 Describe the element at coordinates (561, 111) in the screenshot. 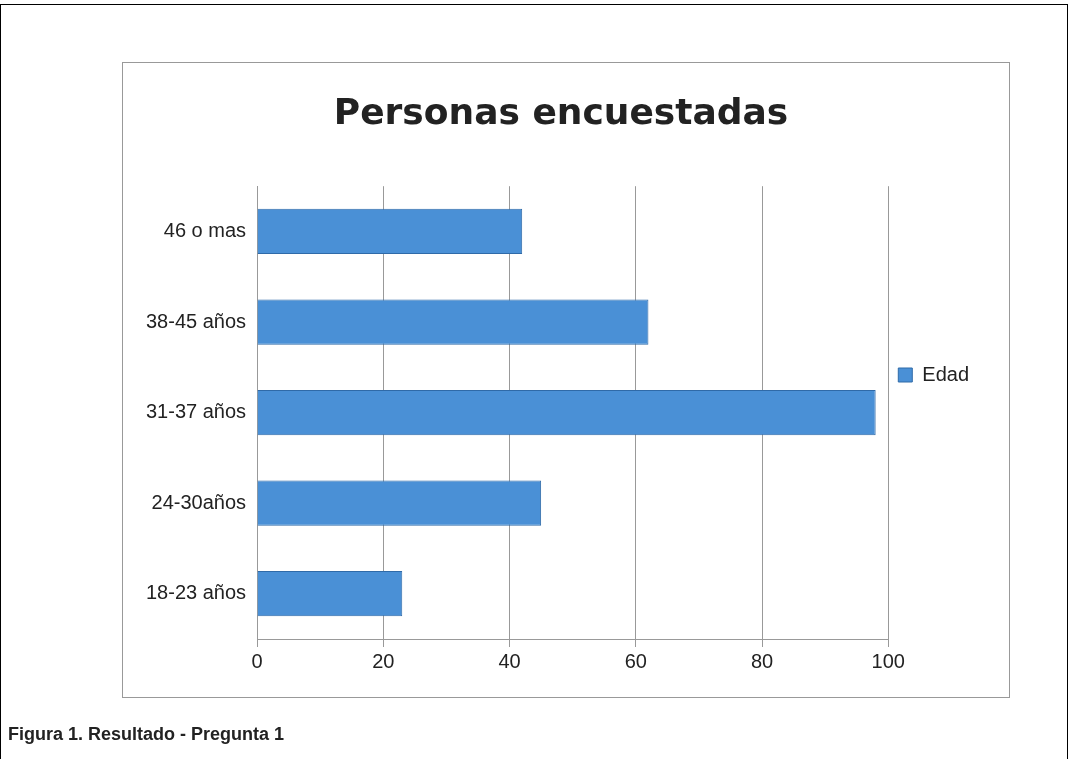

I see `chart-title: Personas encuestadas` at that location.